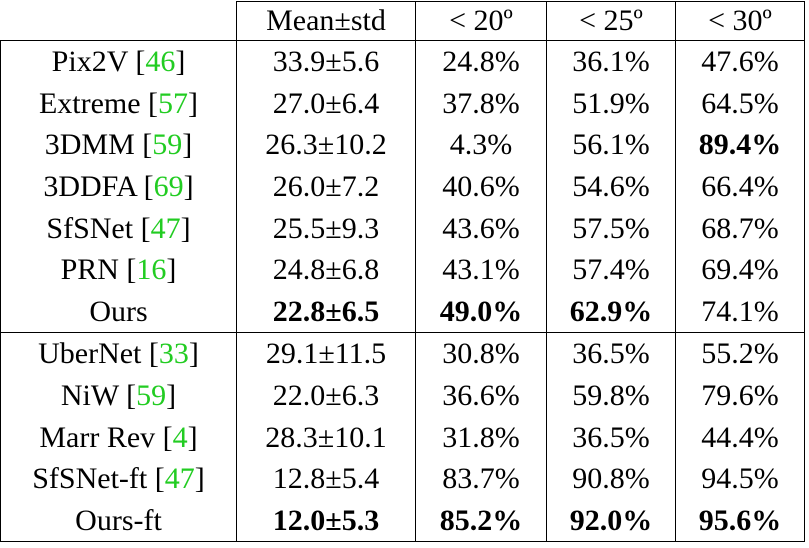 This screenshot has height=548, width=809. I want to click on value-cell: 43.1%, so click(481, 269).